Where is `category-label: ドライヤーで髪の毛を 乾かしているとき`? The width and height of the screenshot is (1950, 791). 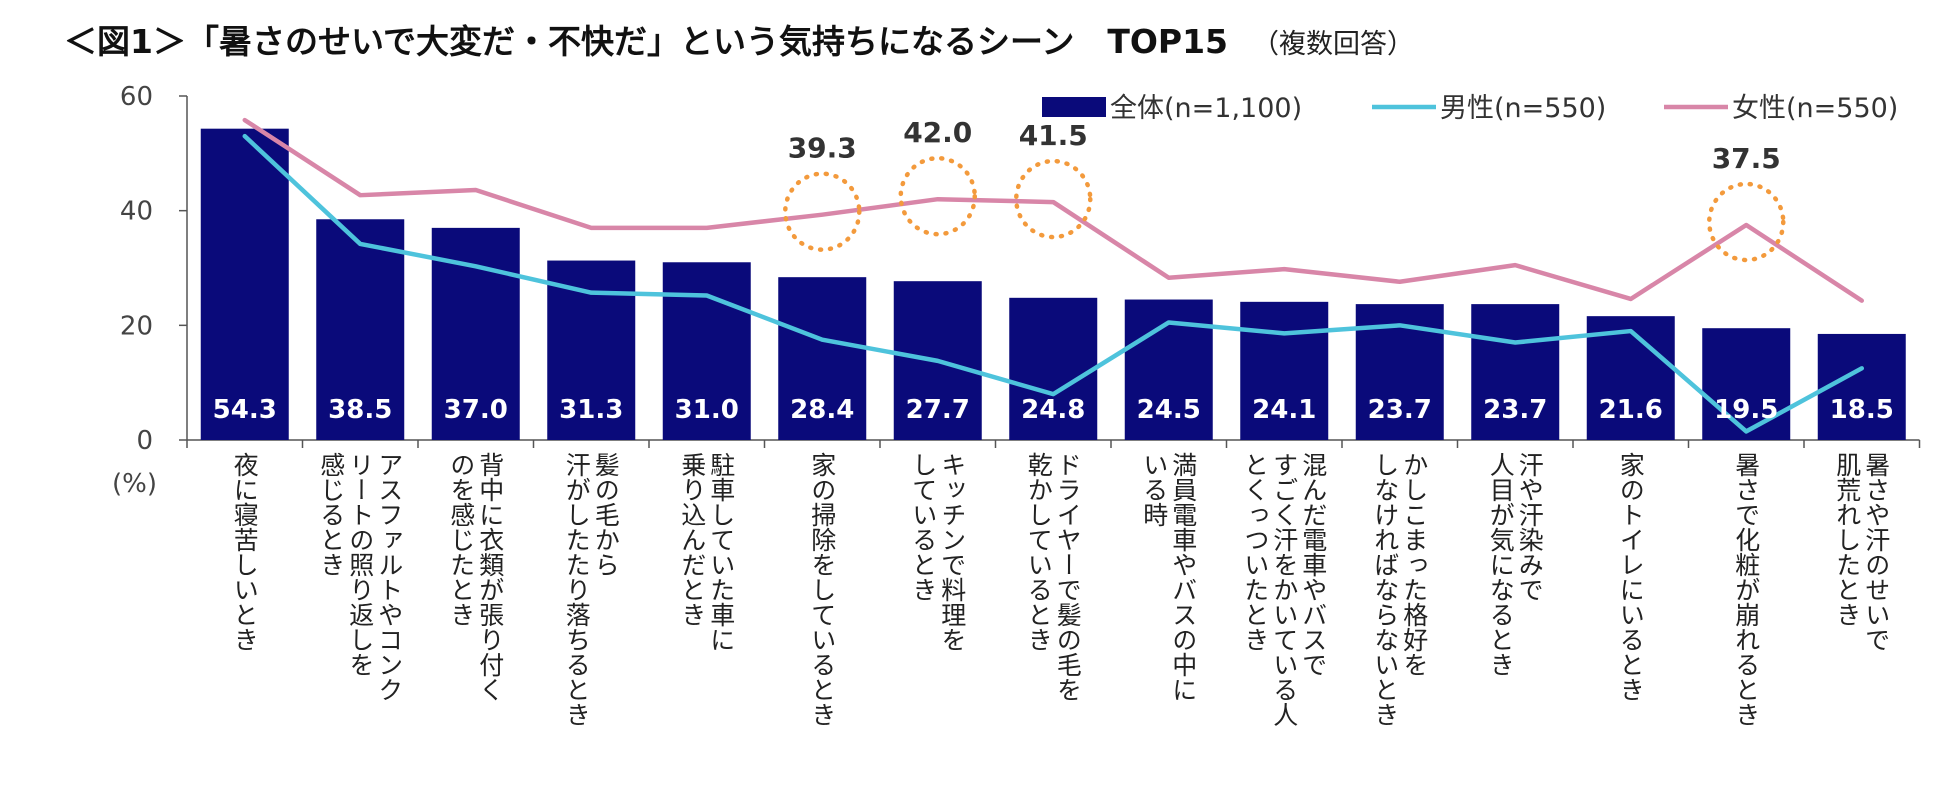
category-label: ドライヤーで髪の毛を 乾かしているとき is located at coordinates (1053, 577).